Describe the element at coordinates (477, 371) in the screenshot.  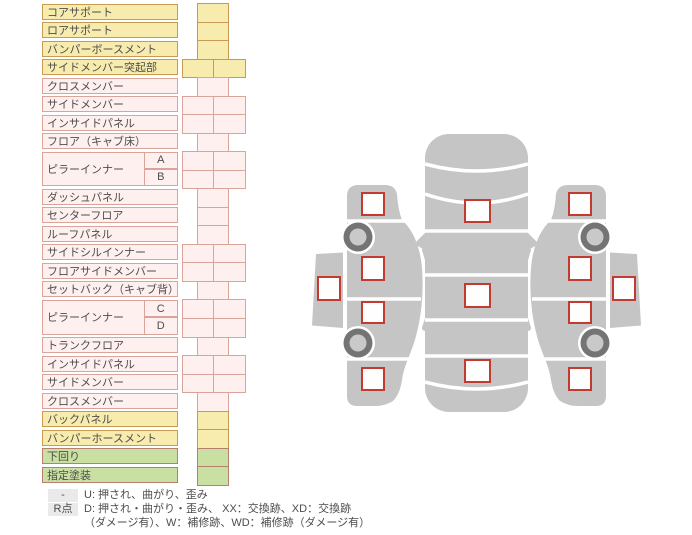
I see `top-rear-square` at that location.